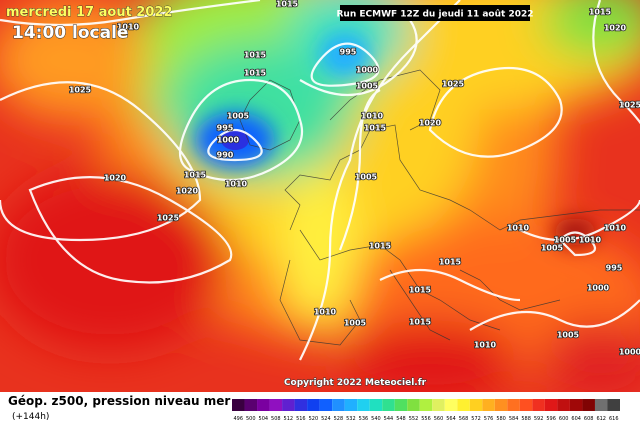 This screenshot has width=640, height=427. What do you see at coordinates (355, 383) in the screenshot?
I see `copyright: Copyright 2022 Meteociel.fr` at bounding box center [355, 383].